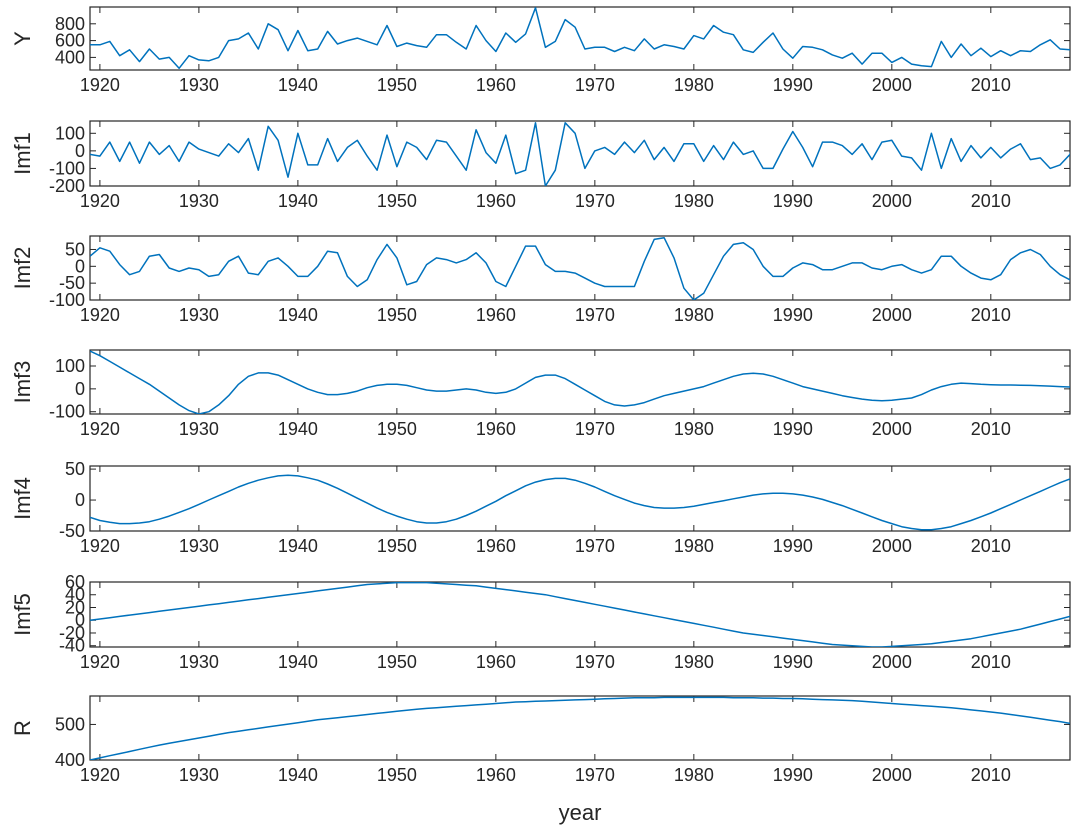  I want to click on y-tick-label: 60, so click(75, 582).